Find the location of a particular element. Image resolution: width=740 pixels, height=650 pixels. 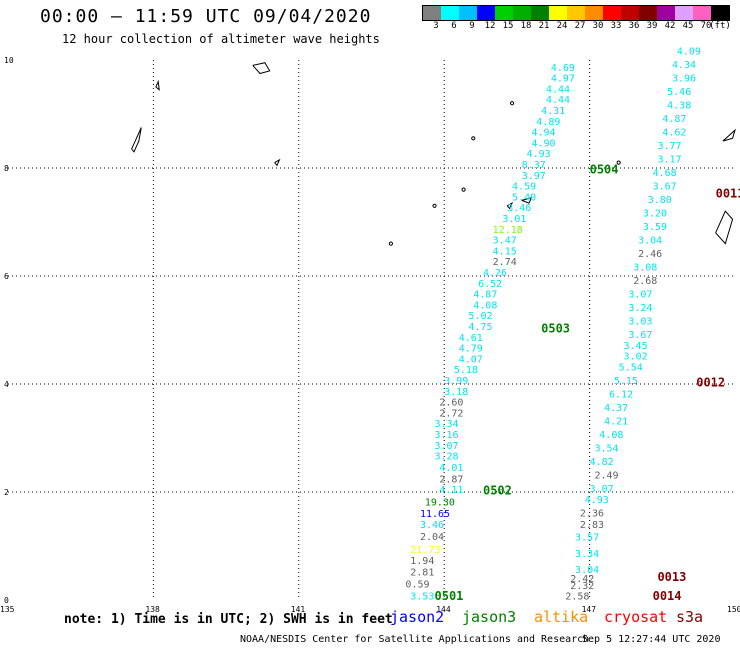

swh-value: 3.02 is located at coordinates (636, 357).